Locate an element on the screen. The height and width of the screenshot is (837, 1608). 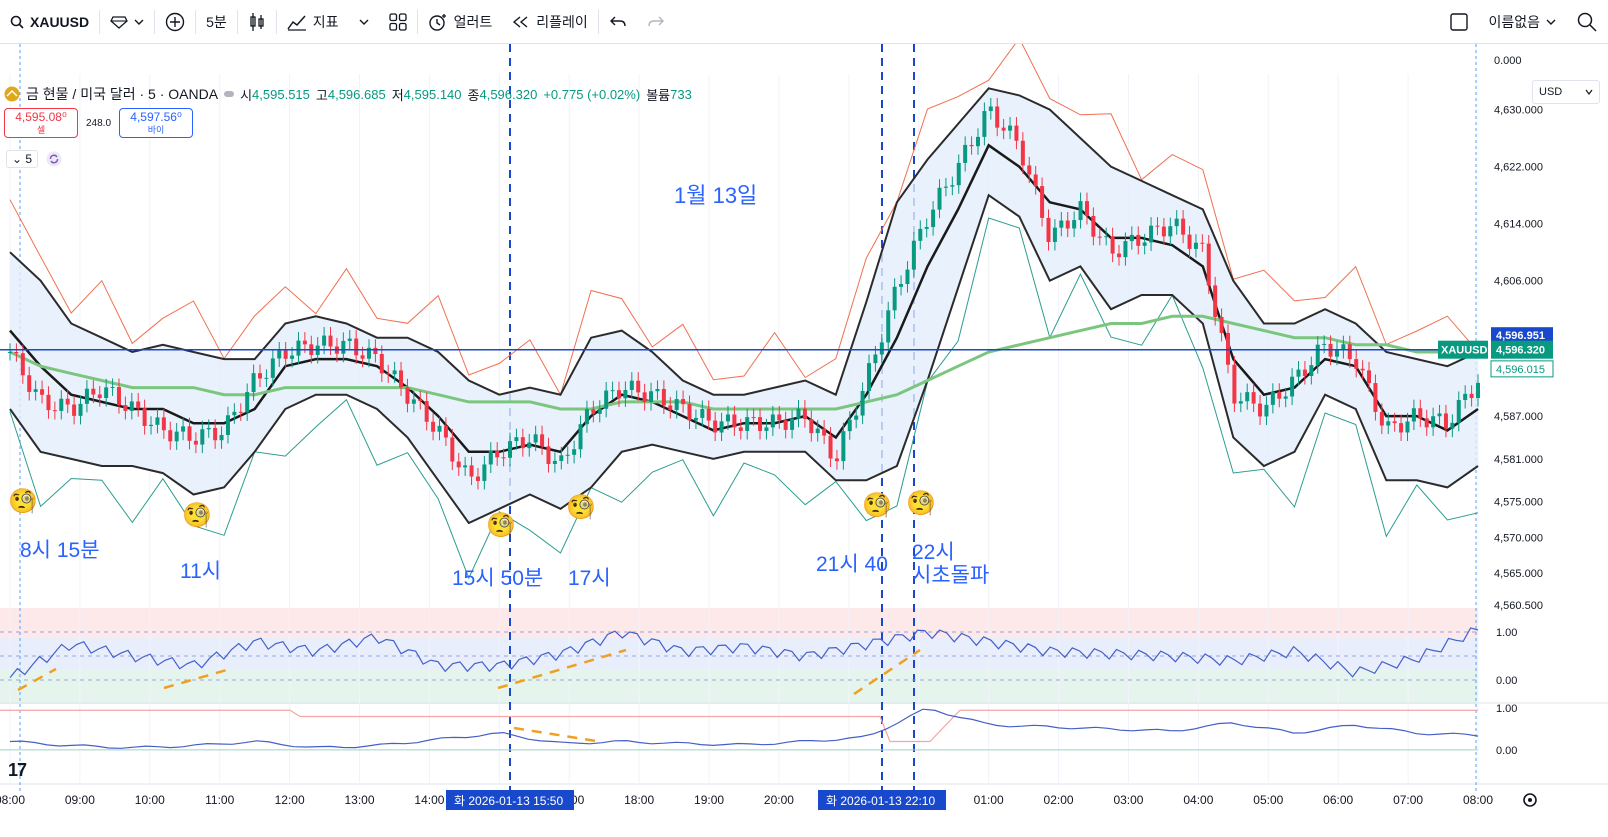
undo-button is located at coordinates (618, 22).